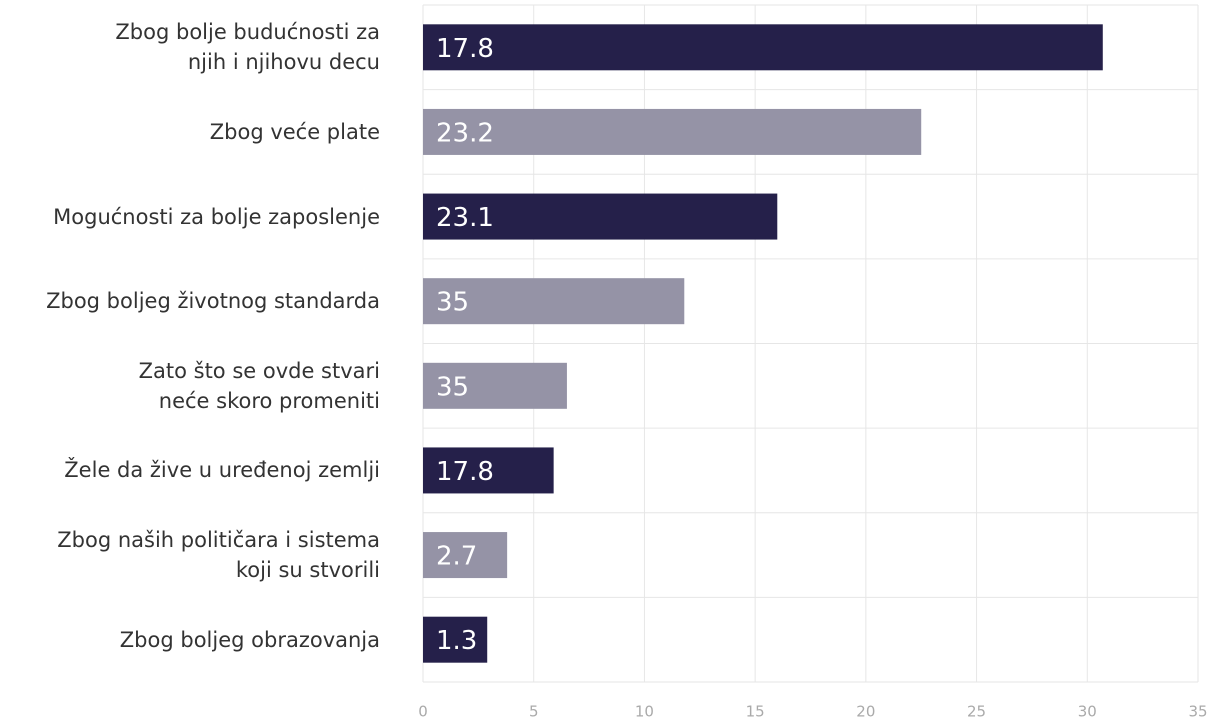 This screenshot has width=1212, height=722. Describe the element at coordinates (423, 712) in the screenshot. I see `x-tick-label: 0` at that location.